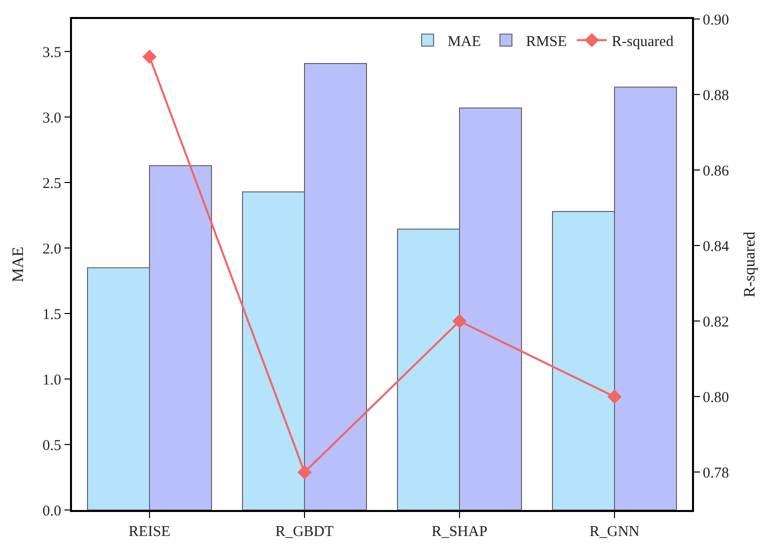 This screenshot has width=768, height=552. What do you see at coordinates (52, 52) in the screenshot?
I see `y-tick-label: 3.5` at bounding box center [52, 52].